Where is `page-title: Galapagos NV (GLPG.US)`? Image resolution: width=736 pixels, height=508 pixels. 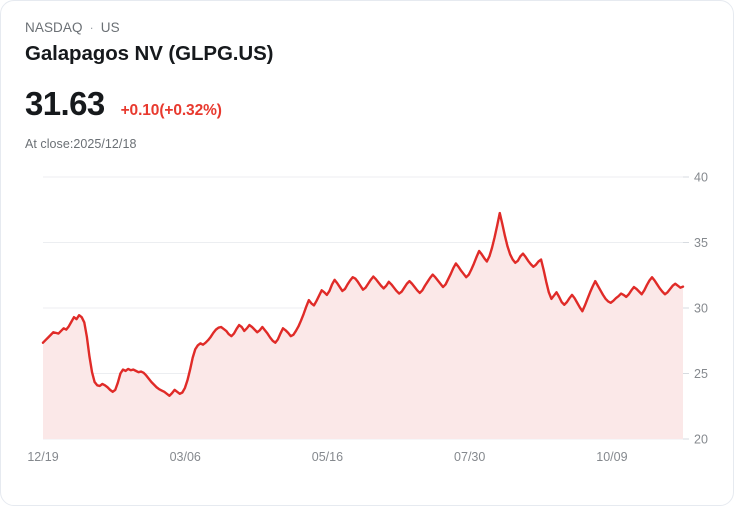 page-title: Galapagos NV (GLPG.US) is located at coordinates (149, 53).